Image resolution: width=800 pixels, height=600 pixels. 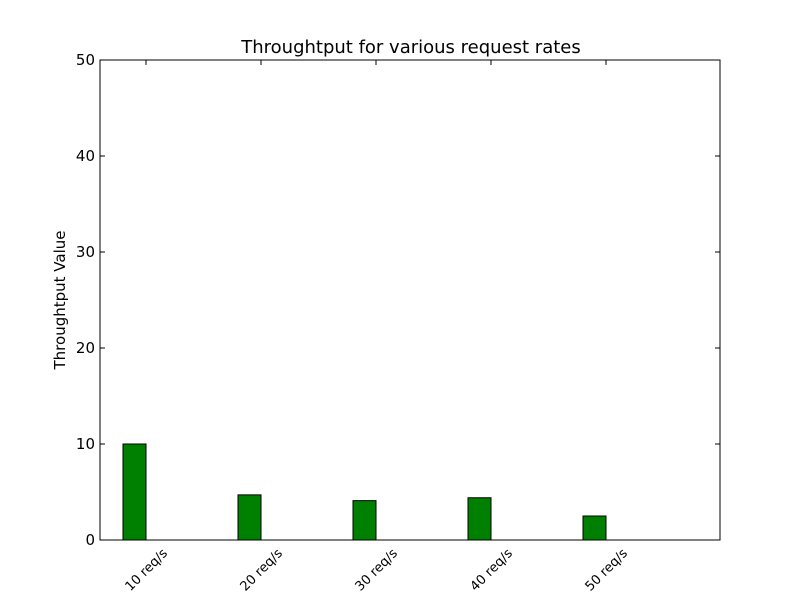 What do you see at coordinates (607, 570) in the screenshot?
I see `x-tick-label: 50 req/s` at bounding box center [607, 570].